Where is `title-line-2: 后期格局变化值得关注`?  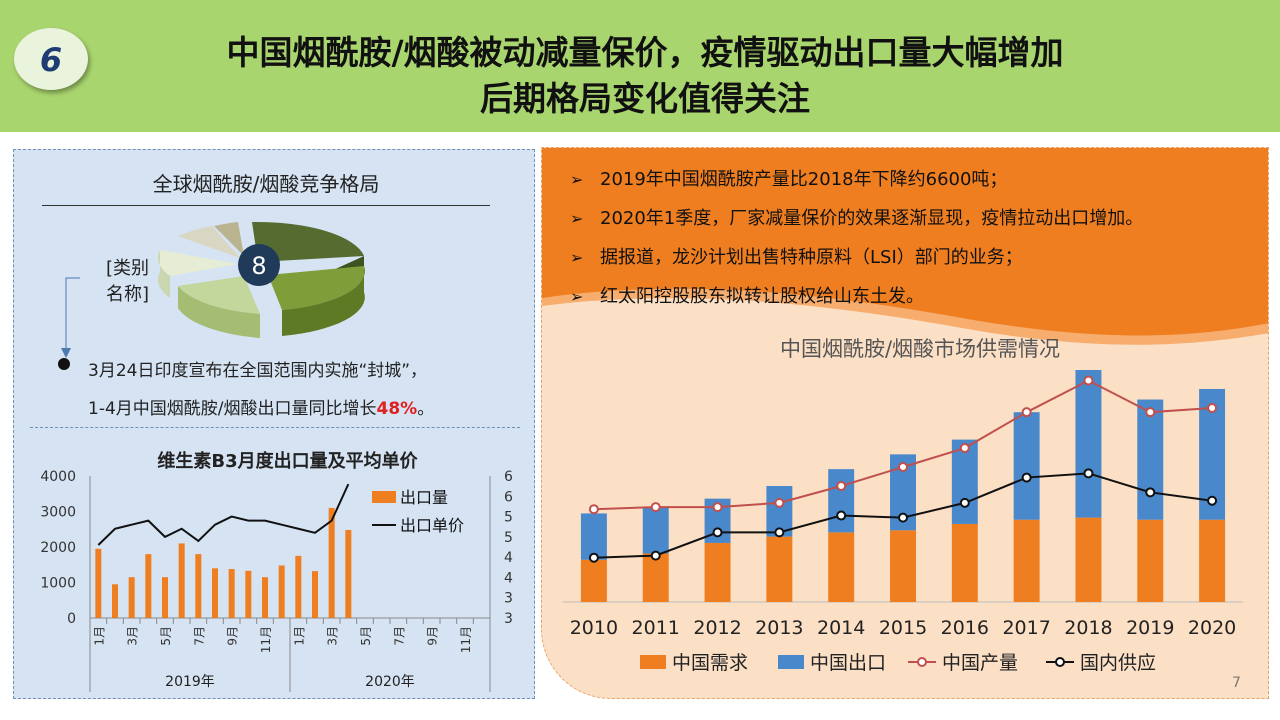
title-line-2: 后期格局变化值得关注 is located at coordinates (645, 98).